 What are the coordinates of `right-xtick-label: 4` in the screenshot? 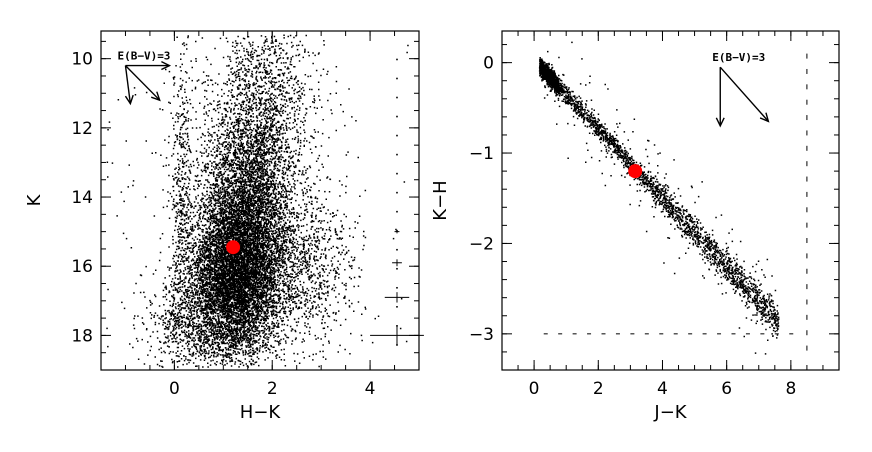 It's located at (662, 389).